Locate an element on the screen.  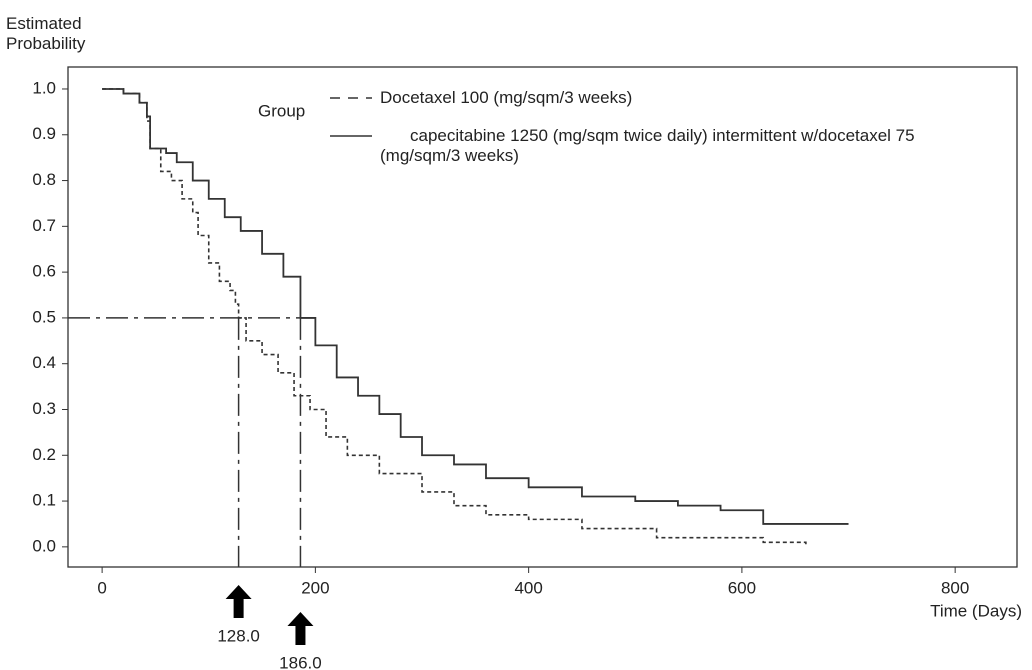
y-tick-label: 0.9 is located at coordinates (44, 133).